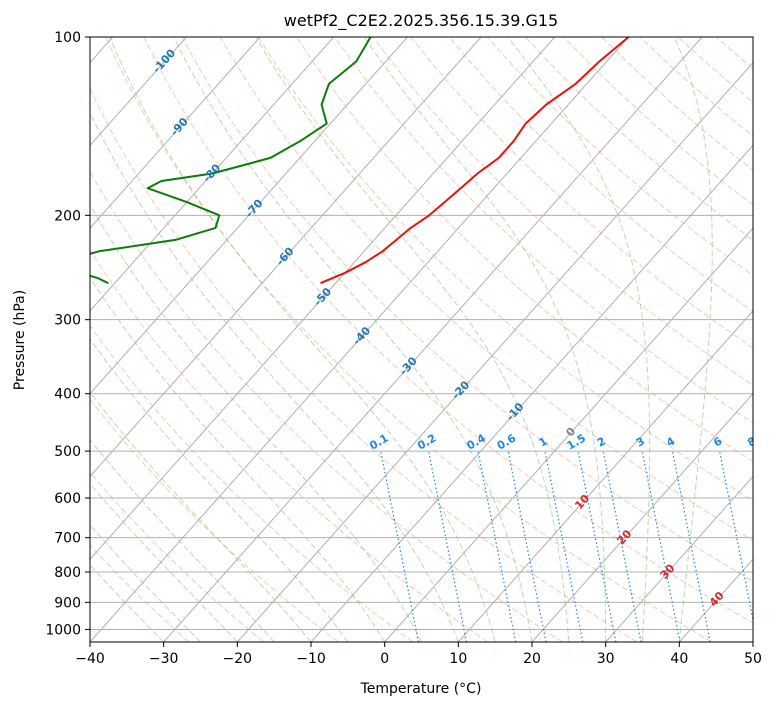 The image size is (775, 708). I want to click on y-tick-label: 1000, so click(63, 630).